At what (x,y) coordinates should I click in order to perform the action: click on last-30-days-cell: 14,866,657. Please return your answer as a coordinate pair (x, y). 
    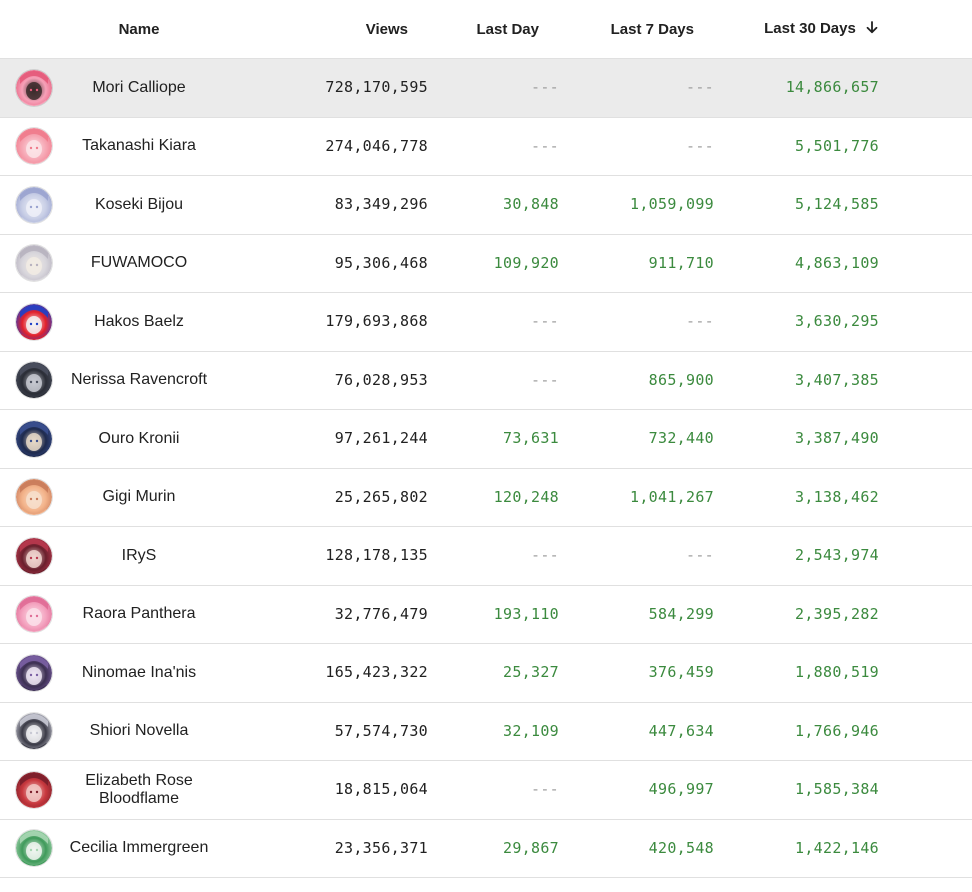
    Looking at the image, I should click on (796, 87).